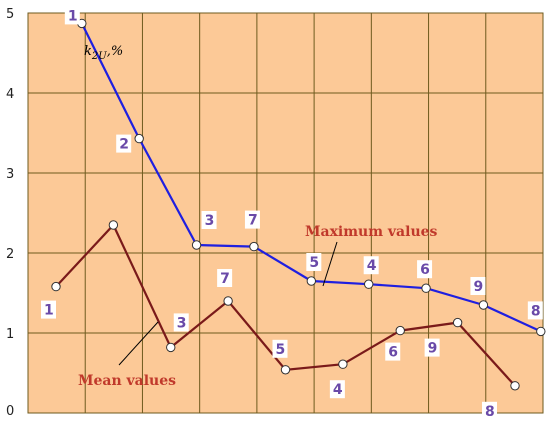 The height and width of the screenshot is (426, 550). What do you see at coordinates (330, 264) in the screenshot?
I see `legend-max-leader` at bounding box center [330, 264].